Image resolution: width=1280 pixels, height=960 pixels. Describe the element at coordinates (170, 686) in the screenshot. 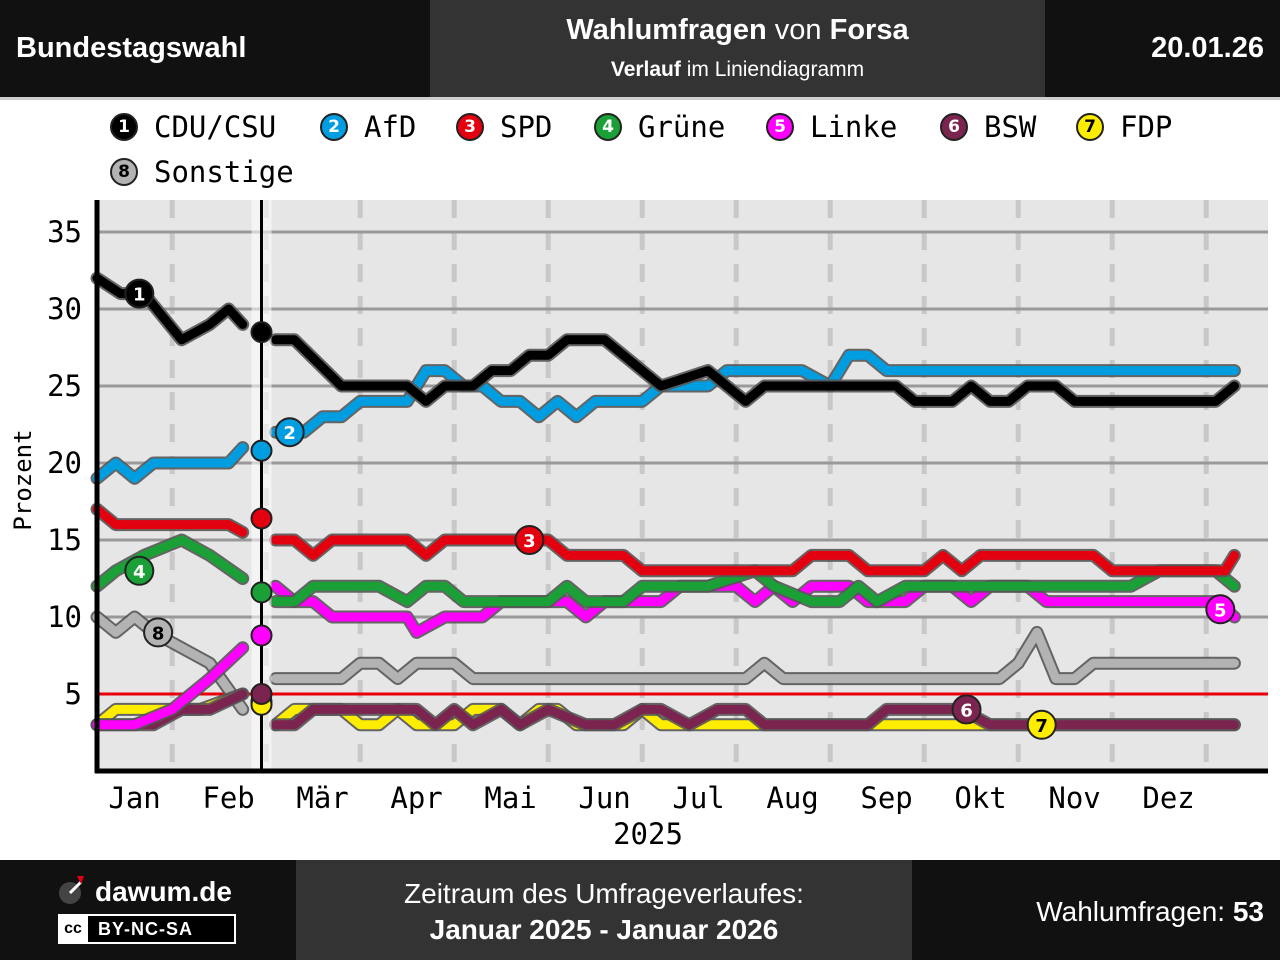

I see `series-line-linke-pre` at that location.